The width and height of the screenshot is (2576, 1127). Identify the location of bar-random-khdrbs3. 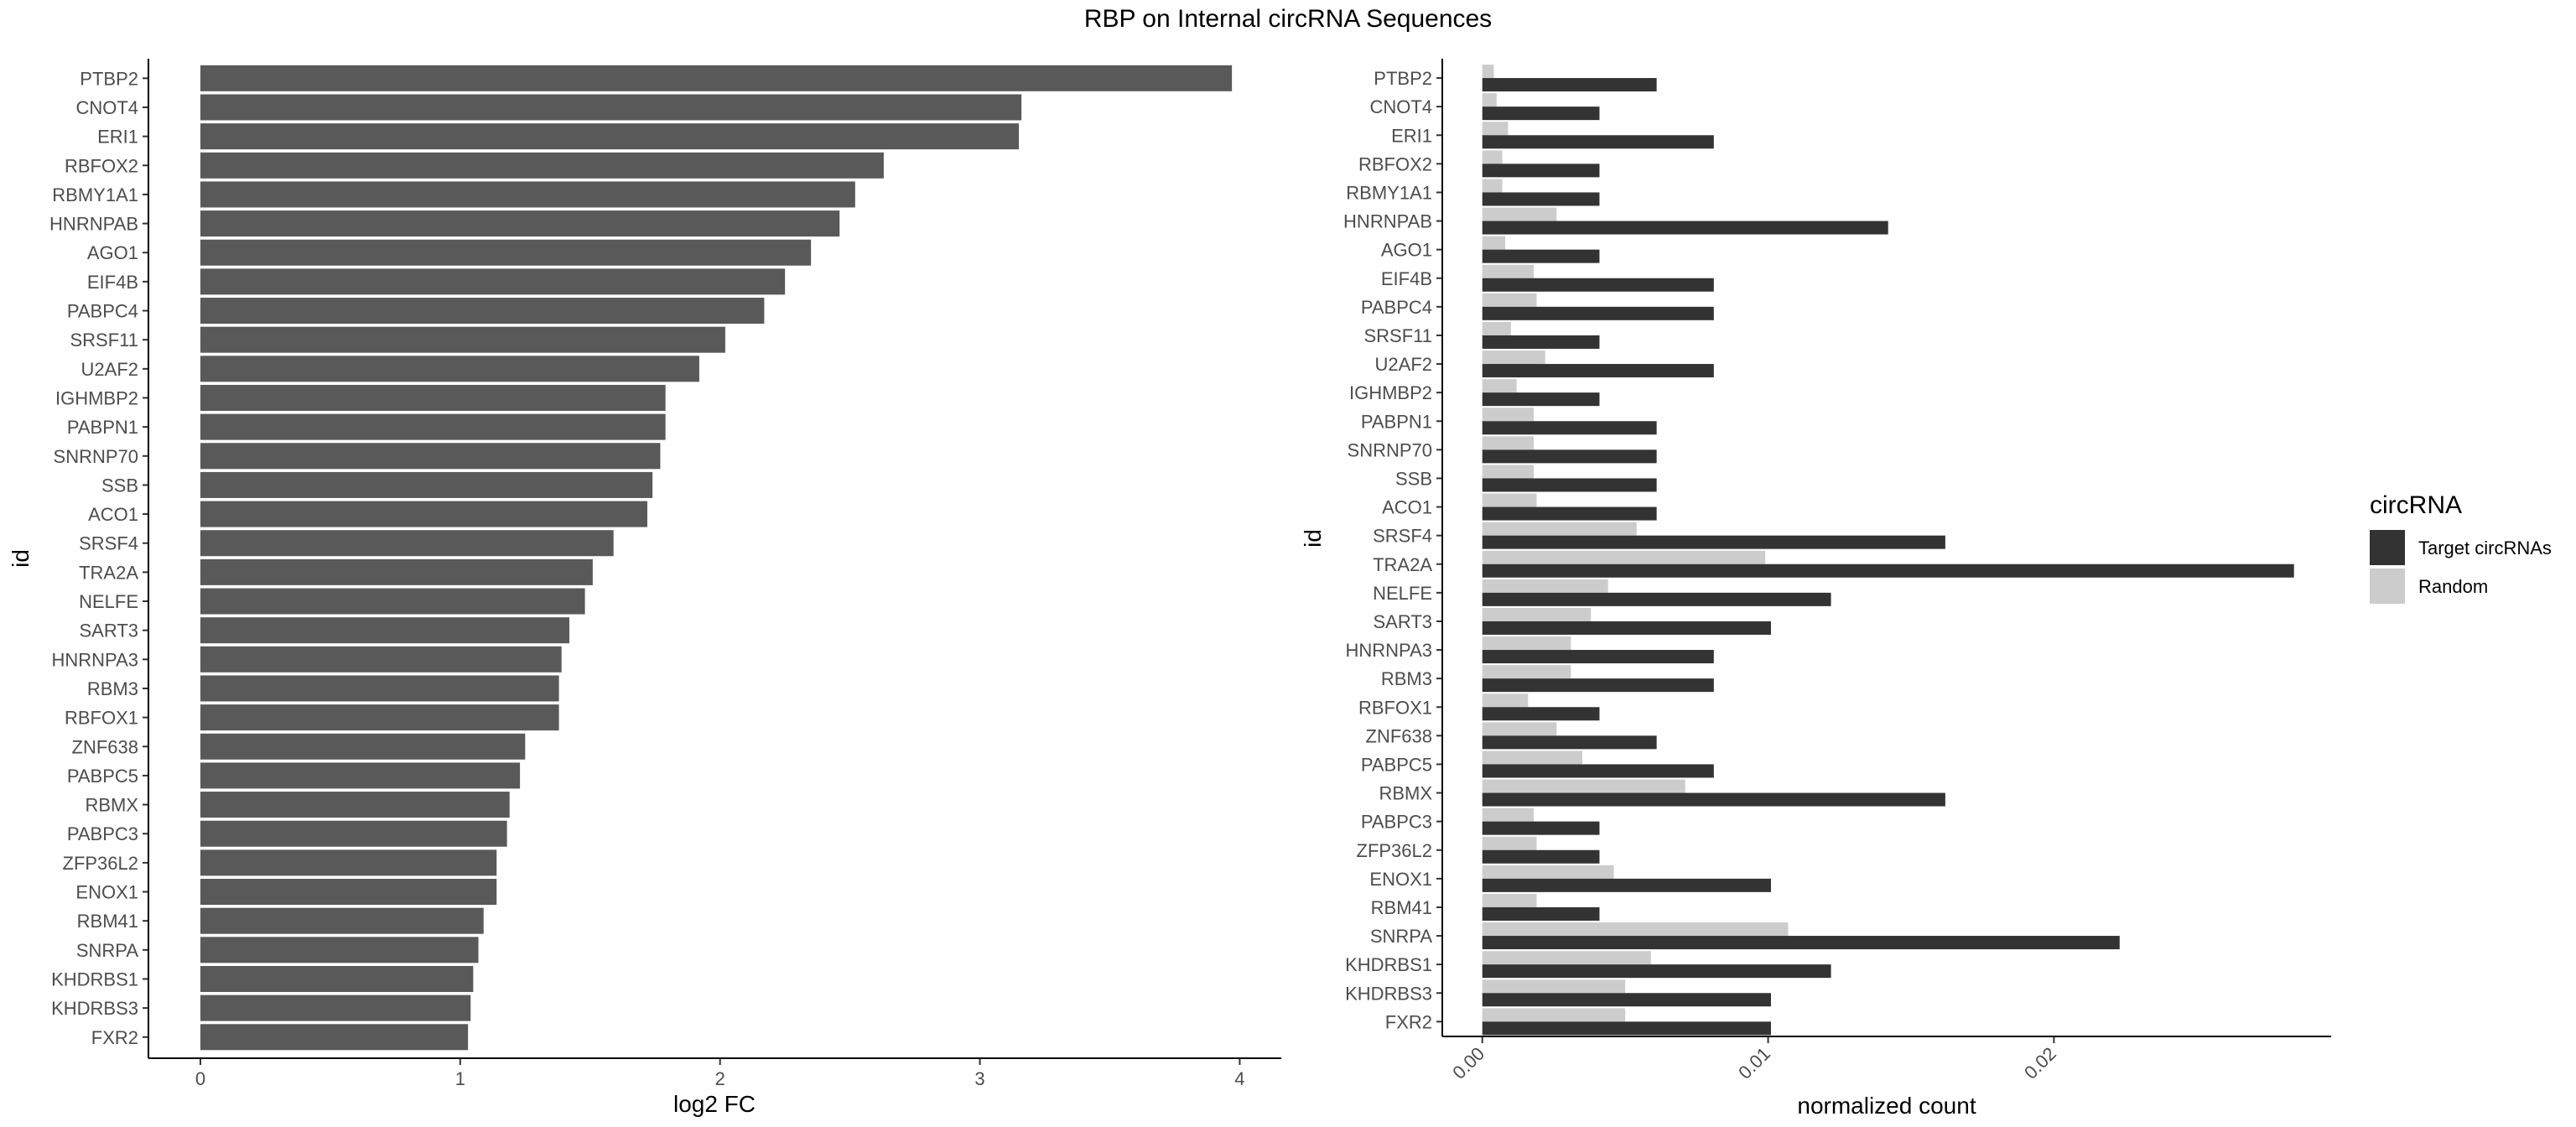
(1554, 986).